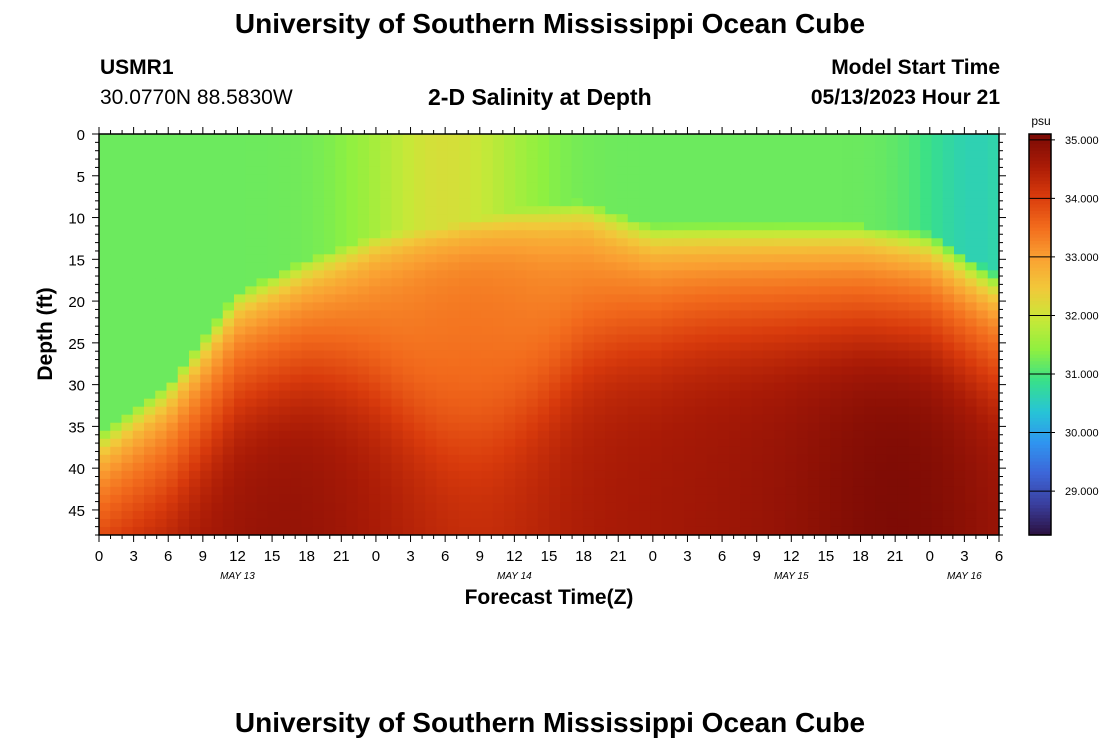 This screenshot has width=1100, height=750. What do you see at coordinates (1082, 492) in the screenshot?
I see `colorbar-tick-label: 29.000` at bounding box center [1082, 492].